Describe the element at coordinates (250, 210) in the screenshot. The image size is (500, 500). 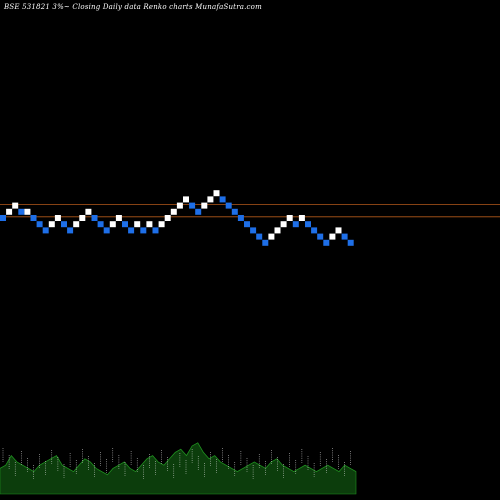
I see `reference-lines` at that location.